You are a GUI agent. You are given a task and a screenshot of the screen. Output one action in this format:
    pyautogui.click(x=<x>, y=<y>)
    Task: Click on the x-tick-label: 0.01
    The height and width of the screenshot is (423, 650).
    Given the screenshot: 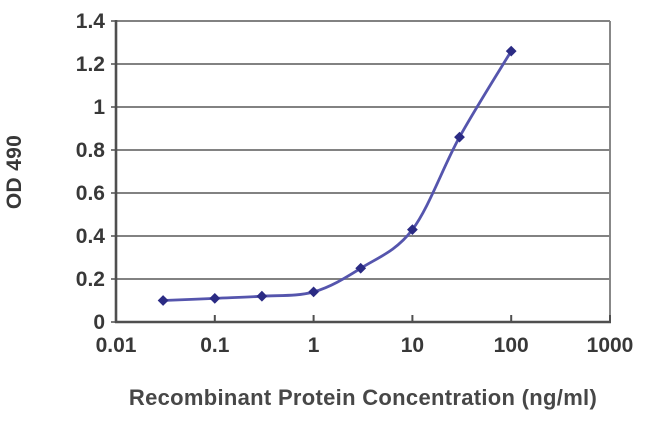 What is the action you would take?
    pyautogui.click(x=116, y=345)
    